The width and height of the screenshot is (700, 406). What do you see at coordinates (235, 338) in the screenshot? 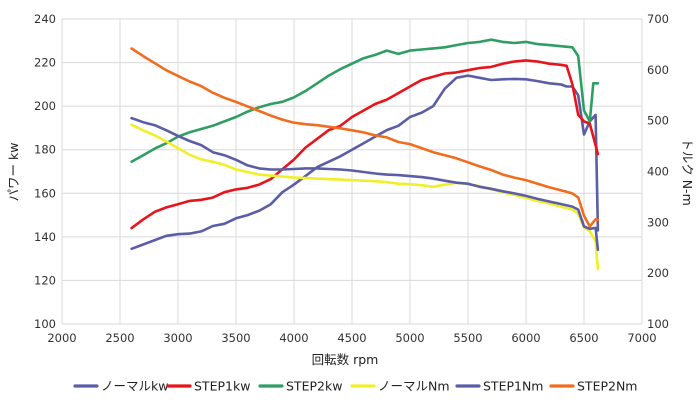
I see `x-tick-label: 3500` at bounding box center [235, 338].